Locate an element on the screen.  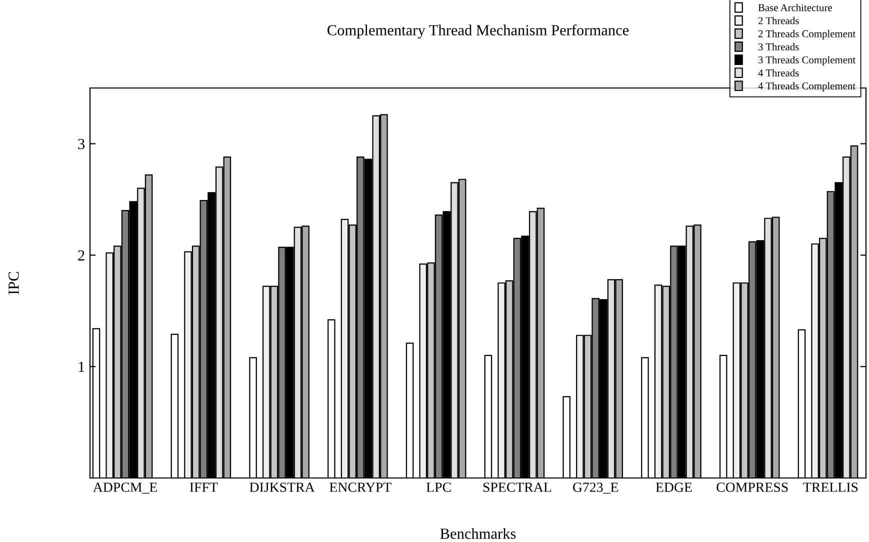
x-tick-label: LPC is located at coordinates (438, 487).